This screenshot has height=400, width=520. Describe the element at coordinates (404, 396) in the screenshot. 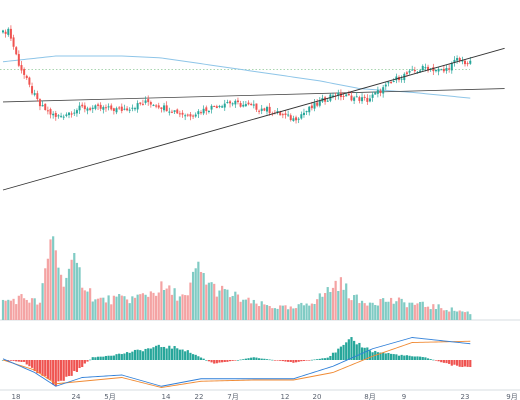

I see `x-axis-tick-label: 9` at that location.